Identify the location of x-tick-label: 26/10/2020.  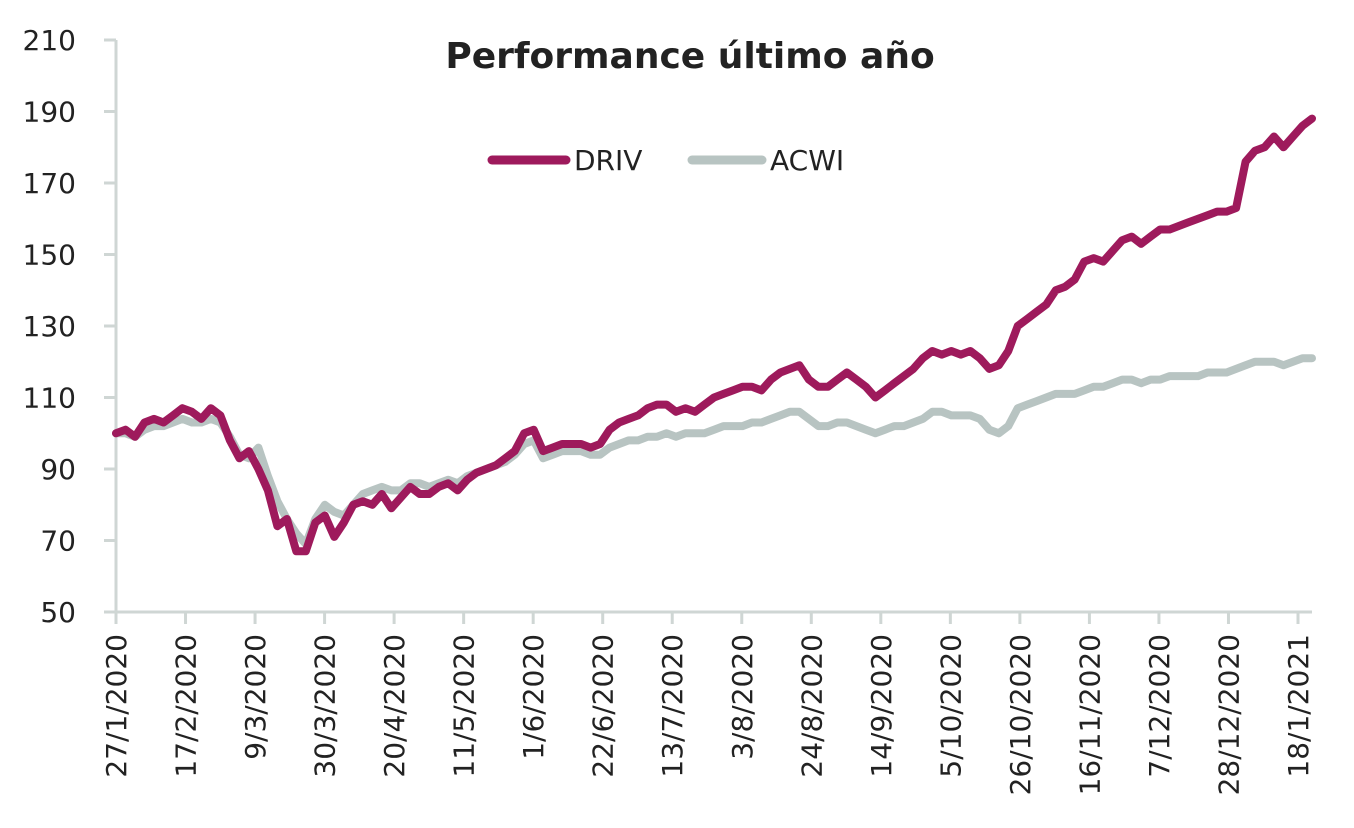
(1020, 714).